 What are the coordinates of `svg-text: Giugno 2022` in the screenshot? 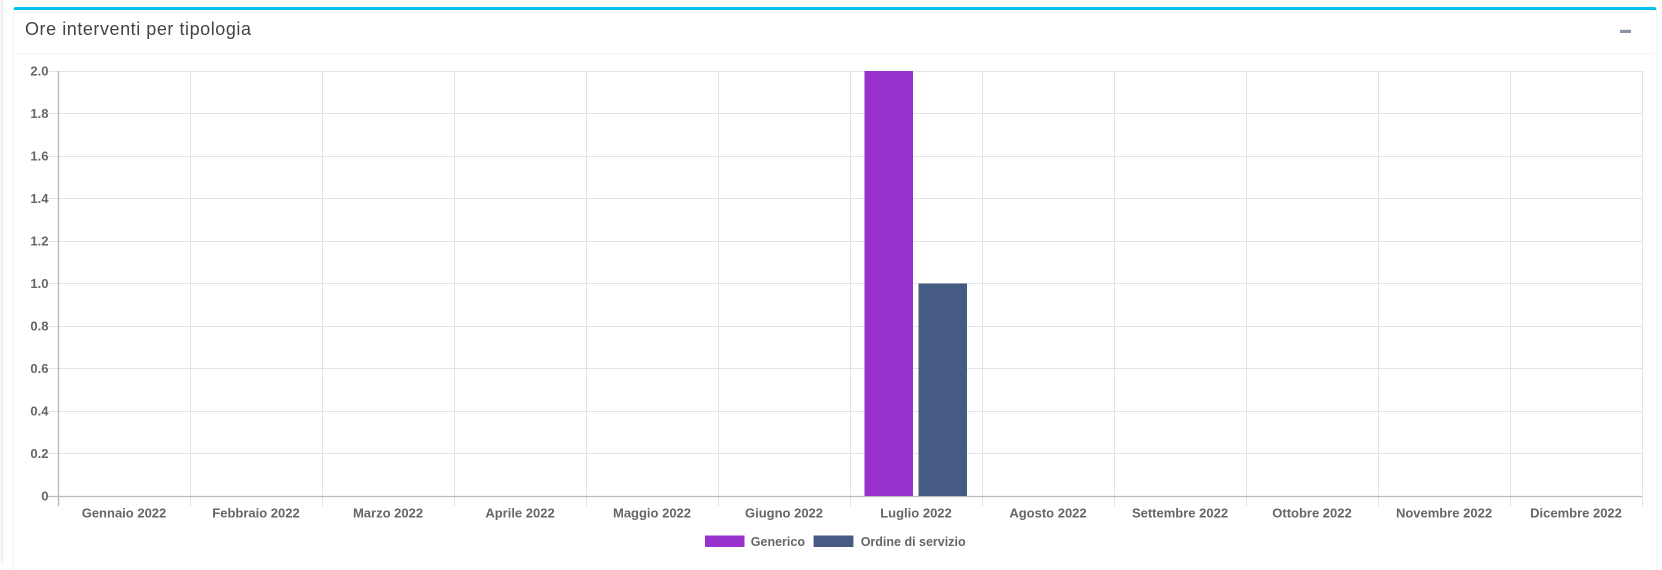 It's located at (784, 513).